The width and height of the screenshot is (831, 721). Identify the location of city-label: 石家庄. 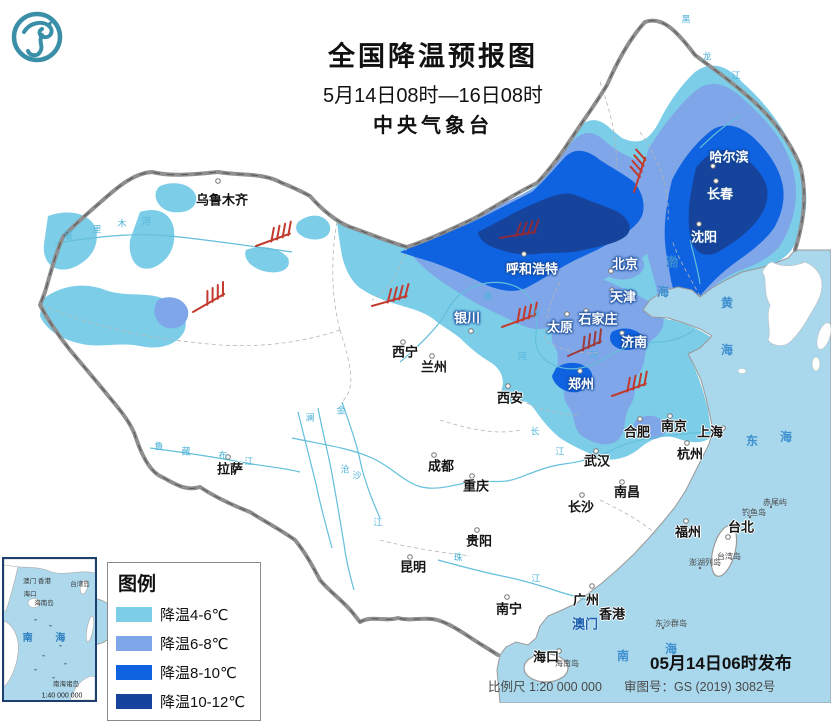
(598, 319).